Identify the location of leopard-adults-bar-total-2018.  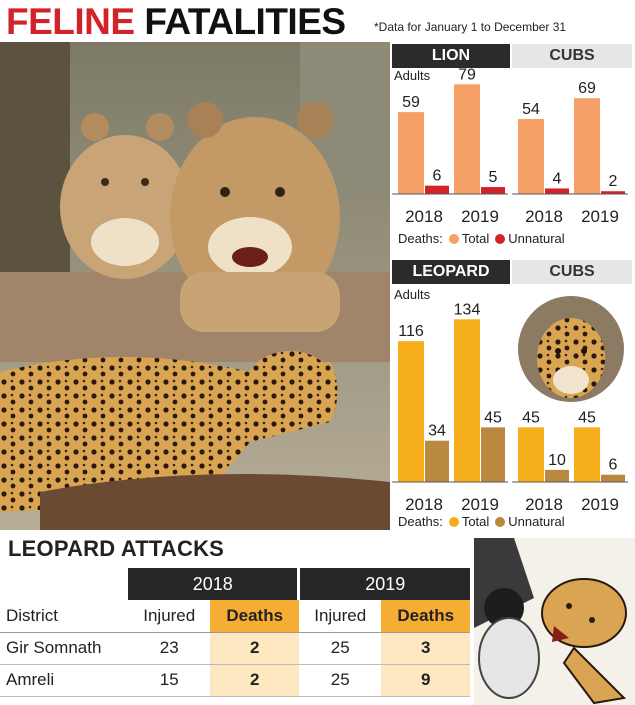
(411, 411).